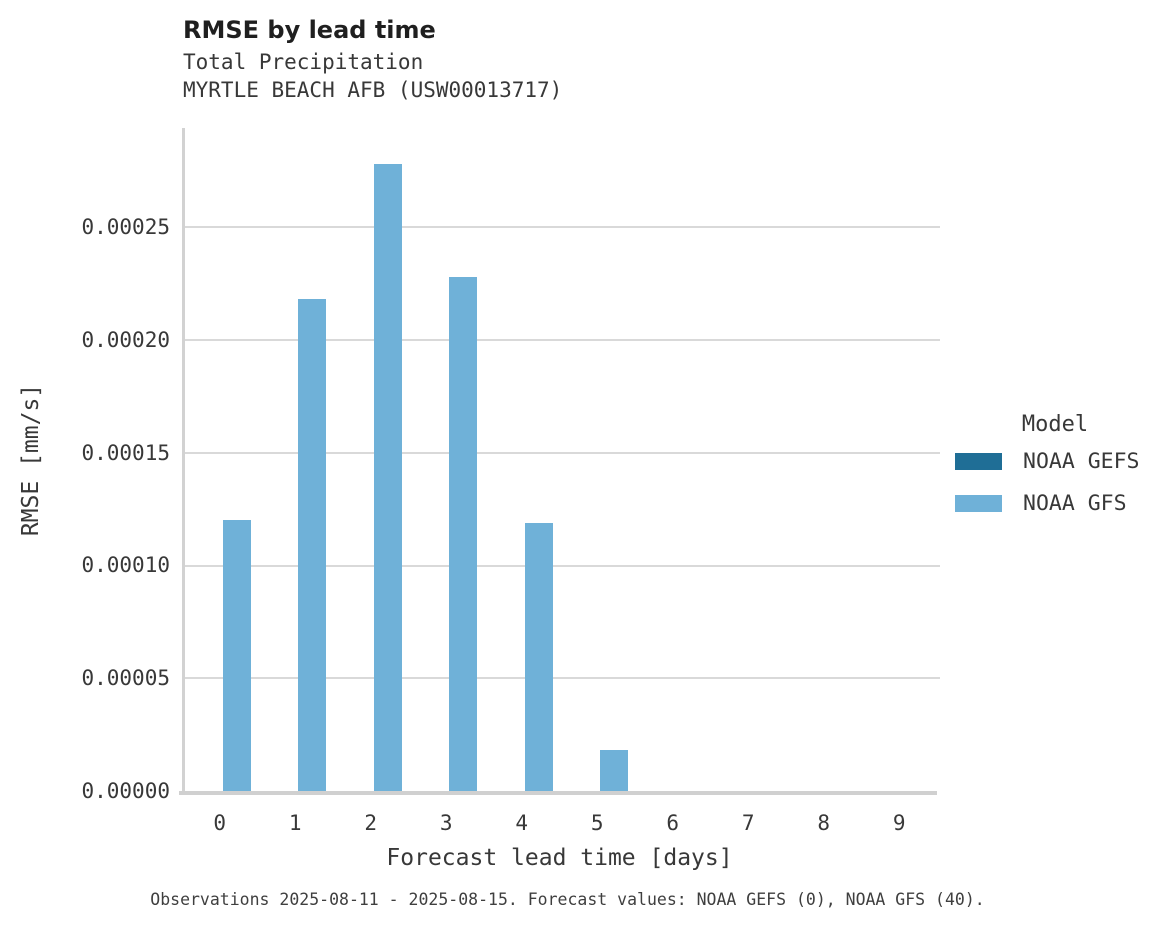  What do you see at coordinates (371, 823) in the screenshot?
I see `x-tick-label: 2` at bounding box center [371, 823].